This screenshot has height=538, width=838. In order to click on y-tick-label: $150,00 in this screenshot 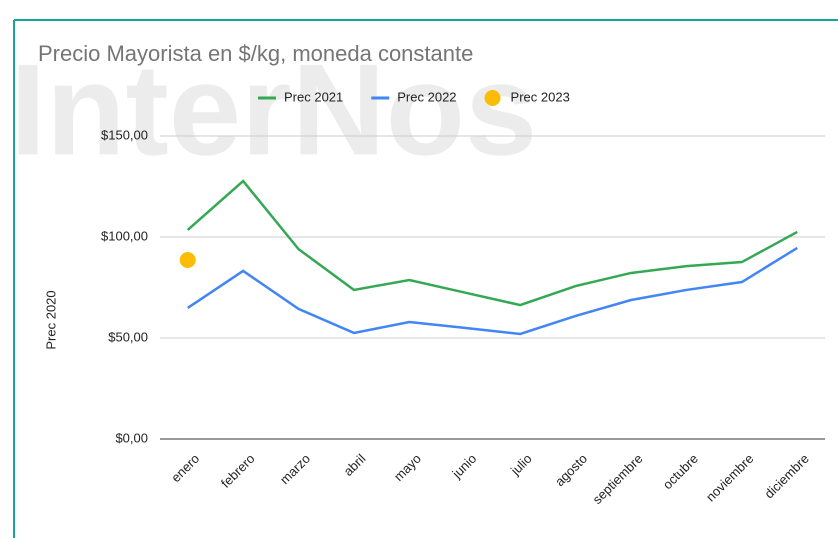, I will do `click(124, 134)`.